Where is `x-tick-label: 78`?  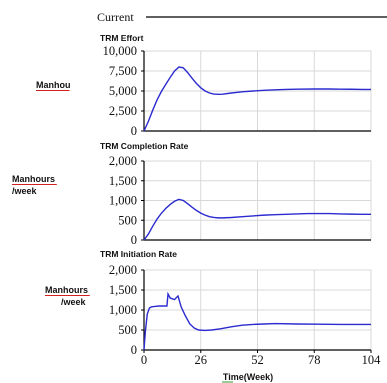
x-tick-label: 78 is located at coordinates (314, 360).